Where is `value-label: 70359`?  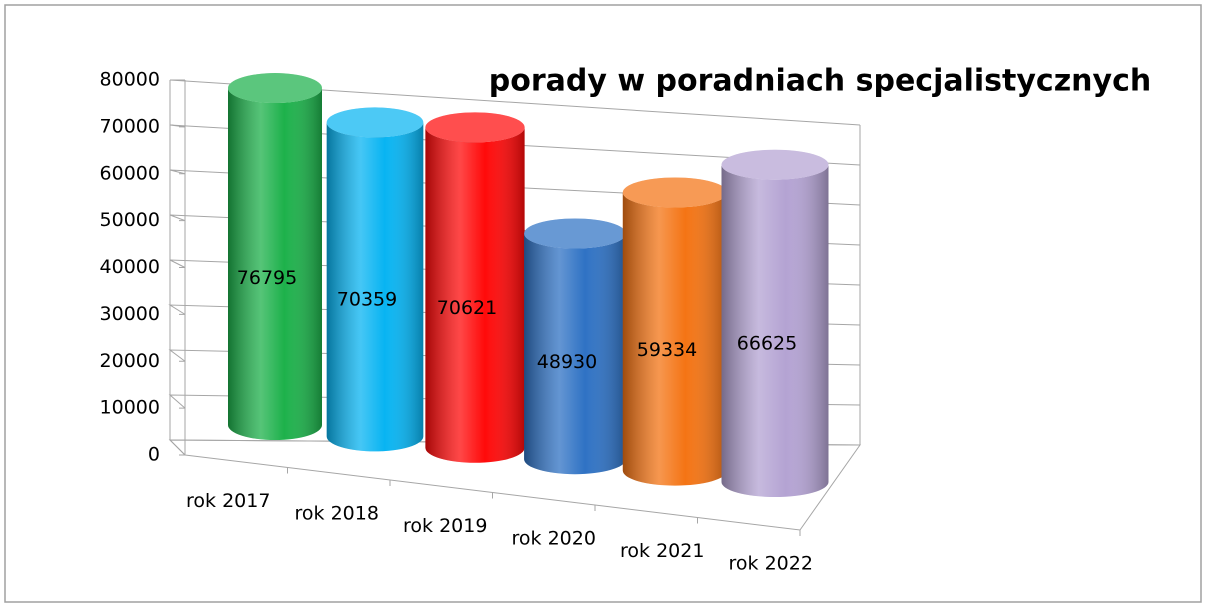 value-label: 70359 is located at coordinates (367, 300).